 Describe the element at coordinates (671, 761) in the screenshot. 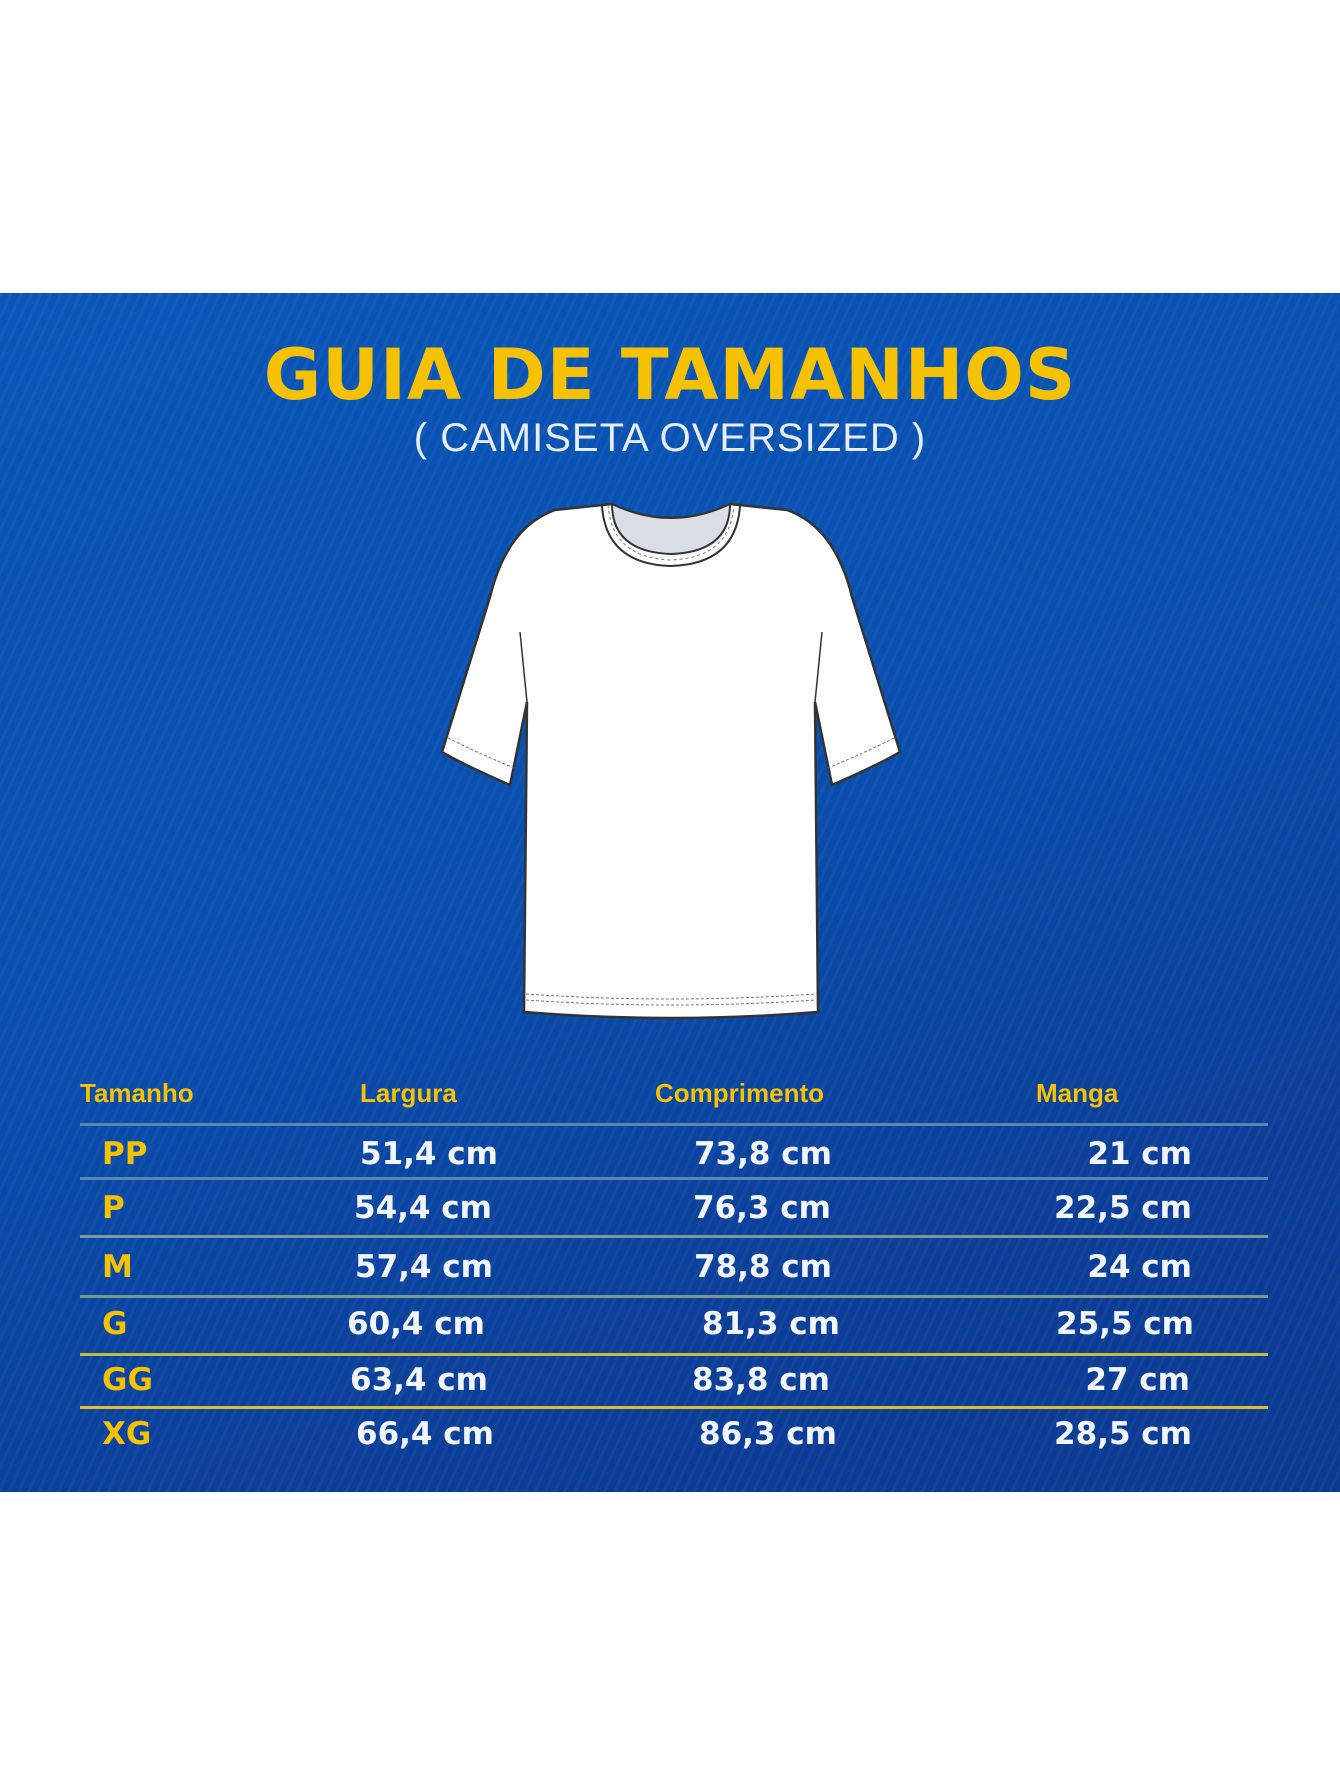

I see `tshirt-illustration` at that location.